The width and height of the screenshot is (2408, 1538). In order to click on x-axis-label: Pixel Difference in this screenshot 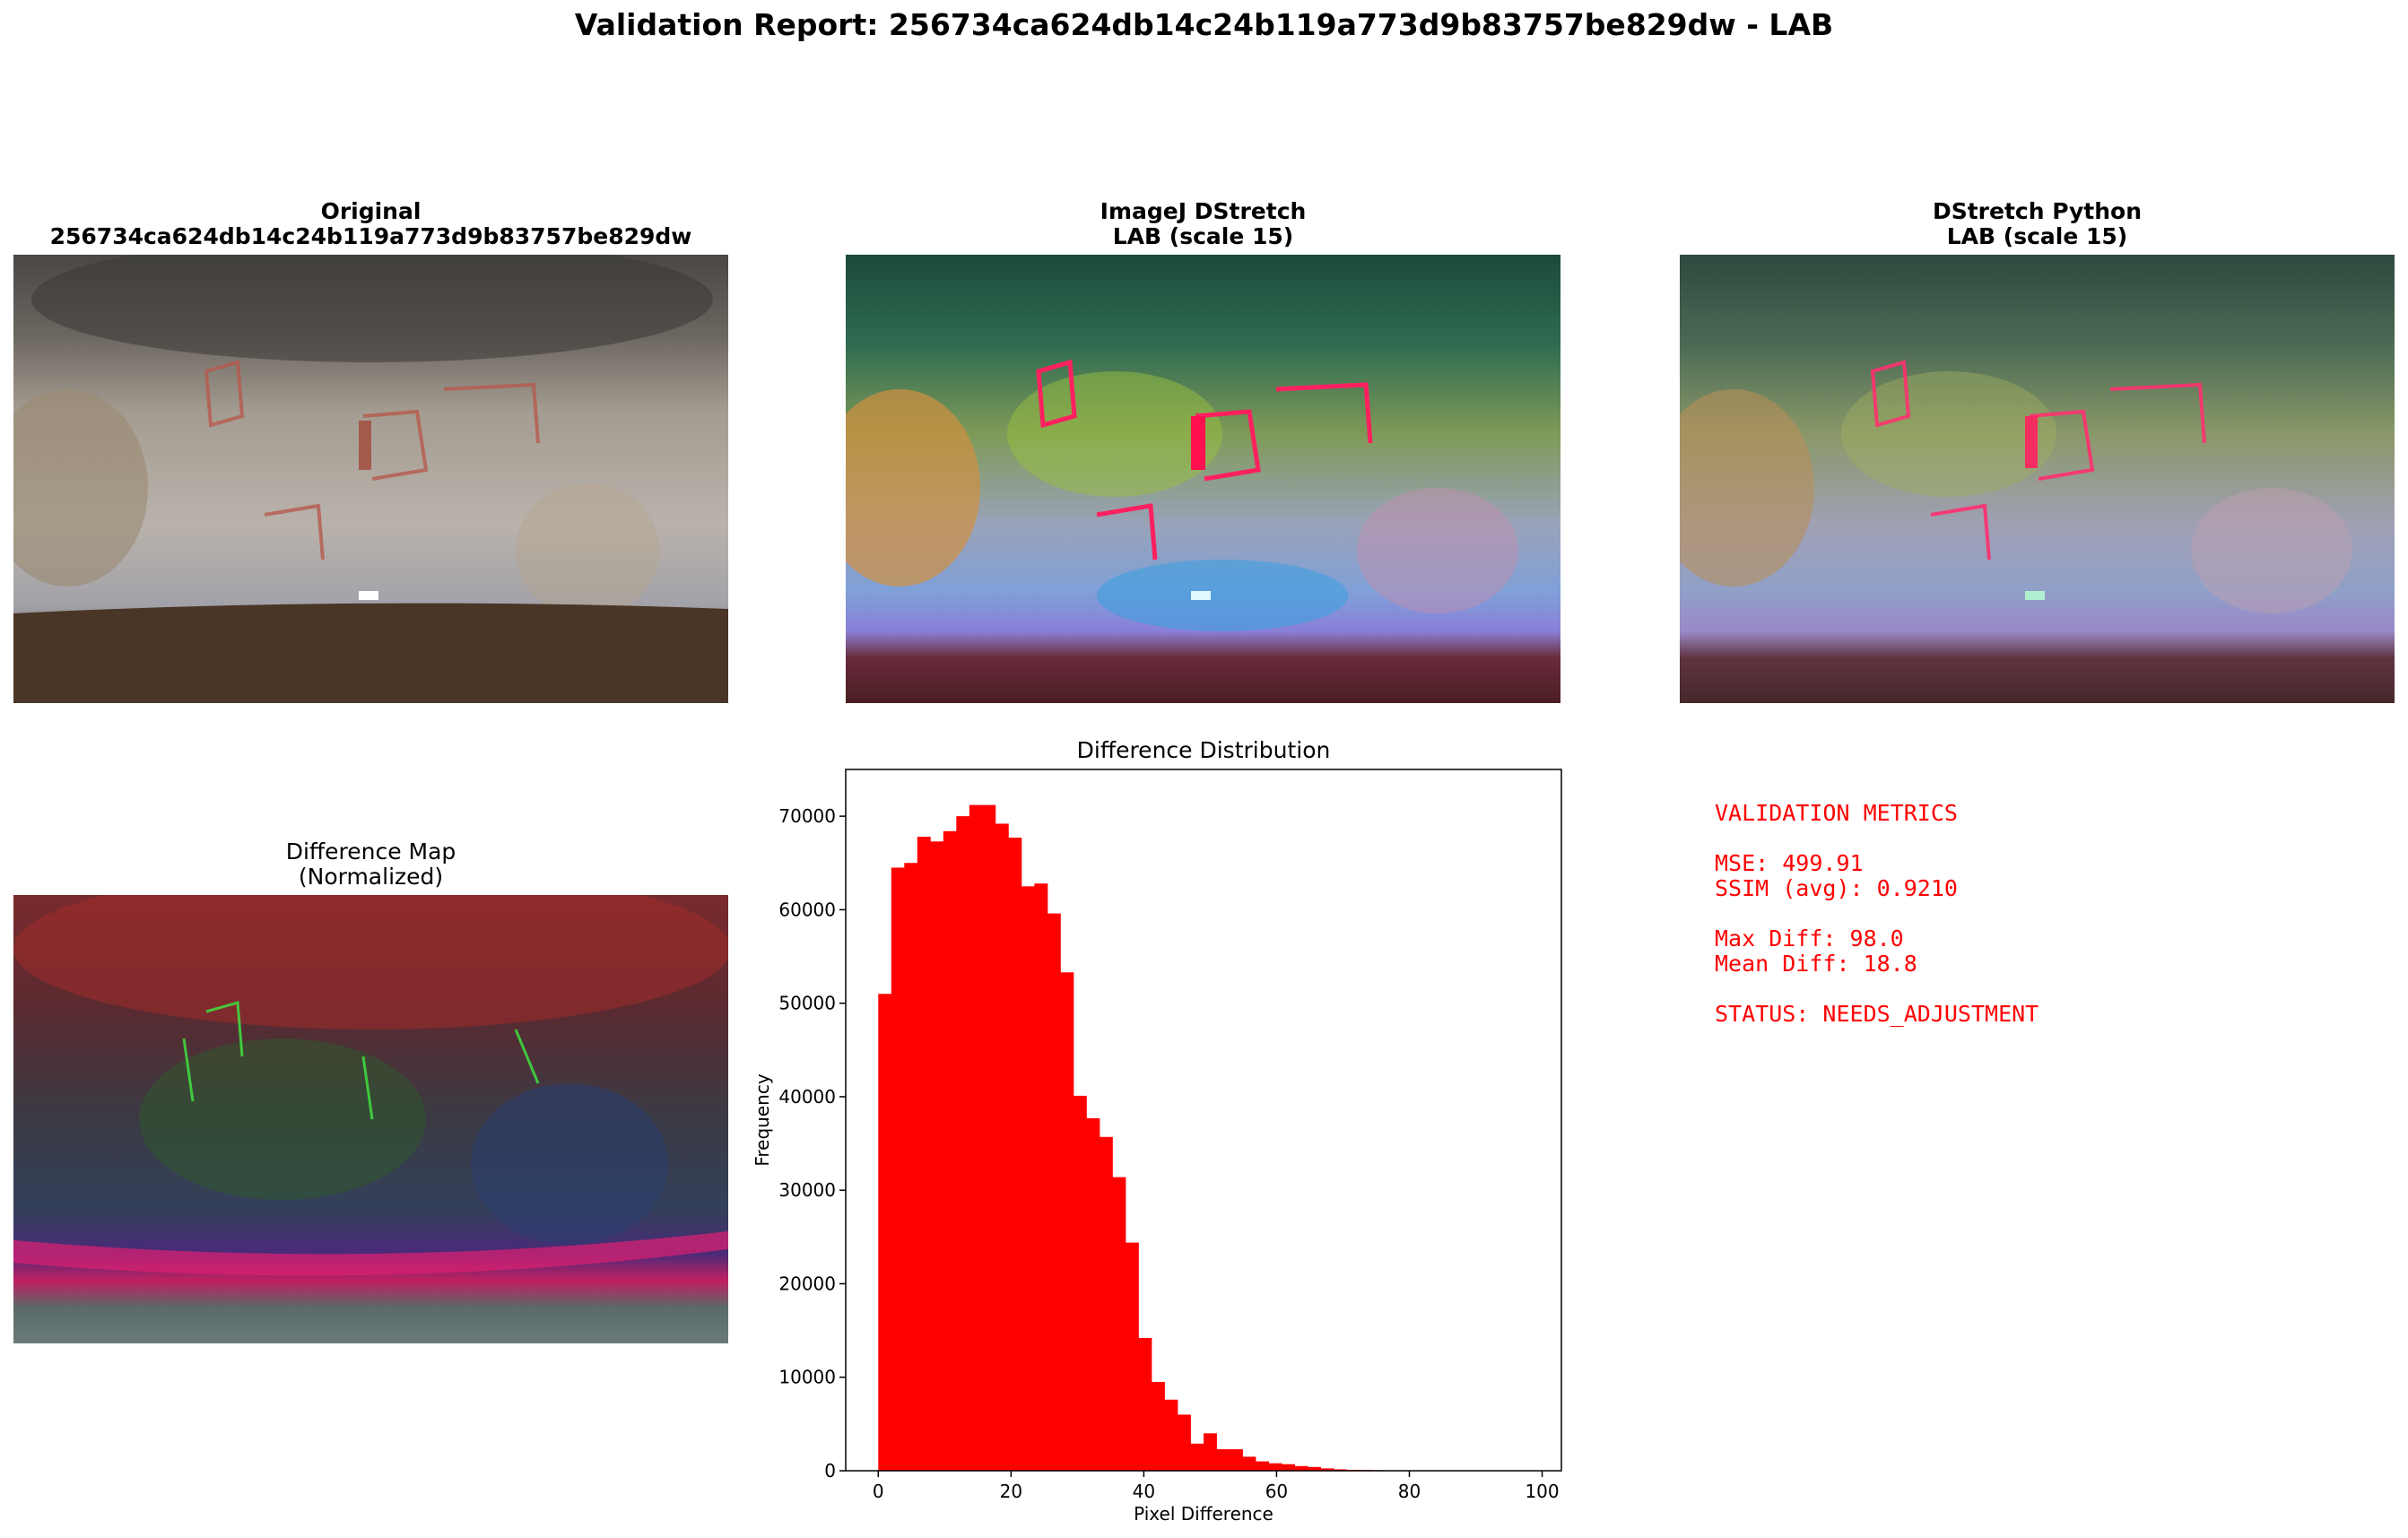, I will do `click(1204, 1514)`.